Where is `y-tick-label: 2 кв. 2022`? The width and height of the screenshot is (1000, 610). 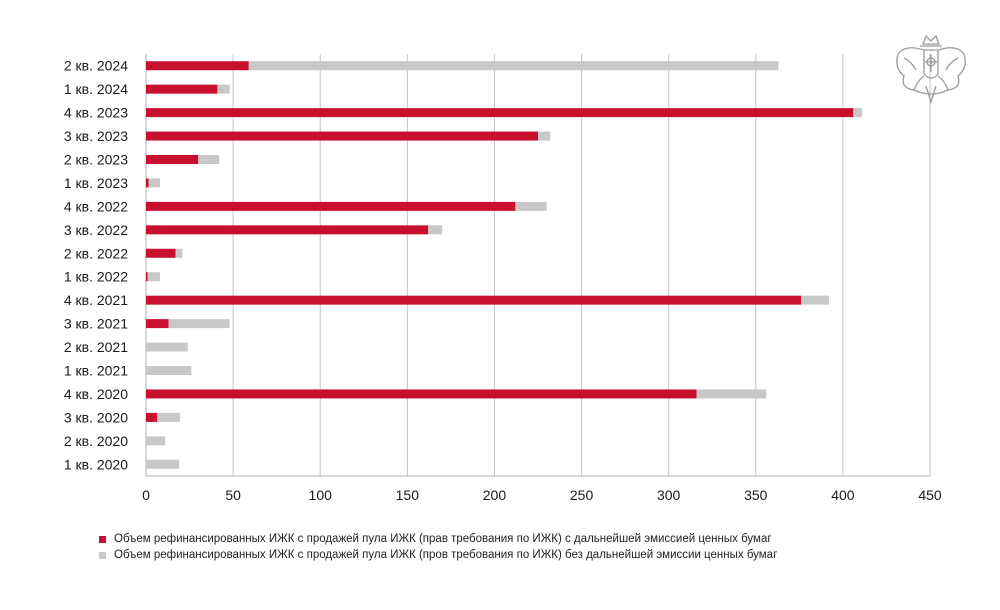 y-tick-label: 2 кв. 2022 is located at coordinates (96, 253).